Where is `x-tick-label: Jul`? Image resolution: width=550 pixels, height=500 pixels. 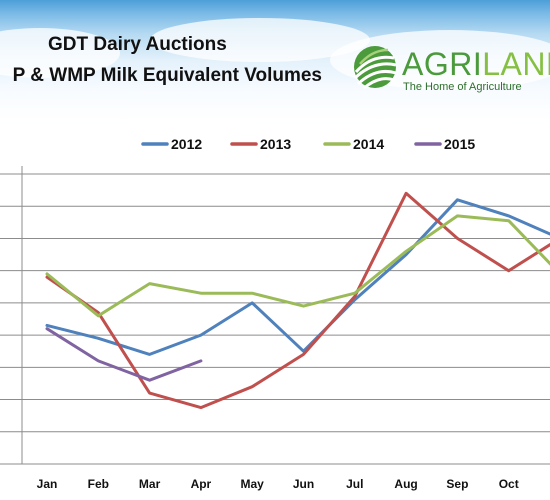 x-tick-label: Jul is located at coordinates (354, 484).